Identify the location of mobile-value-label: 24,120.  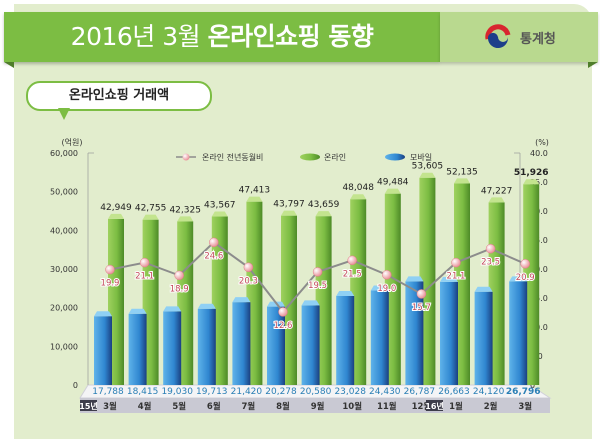
(489, 392).